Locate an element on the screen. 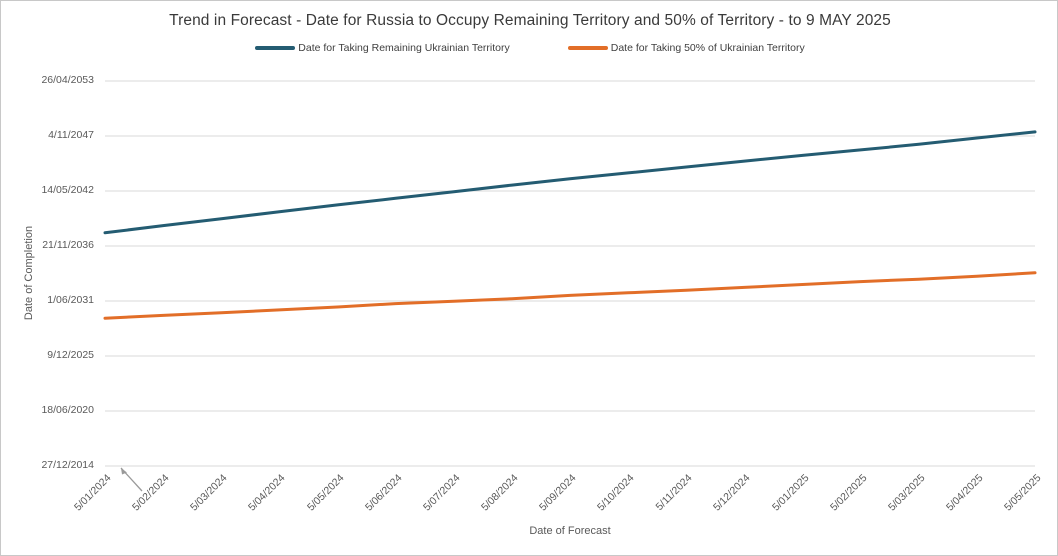  legend-swatch-50pct-icon is located at coordinates (587, 48).